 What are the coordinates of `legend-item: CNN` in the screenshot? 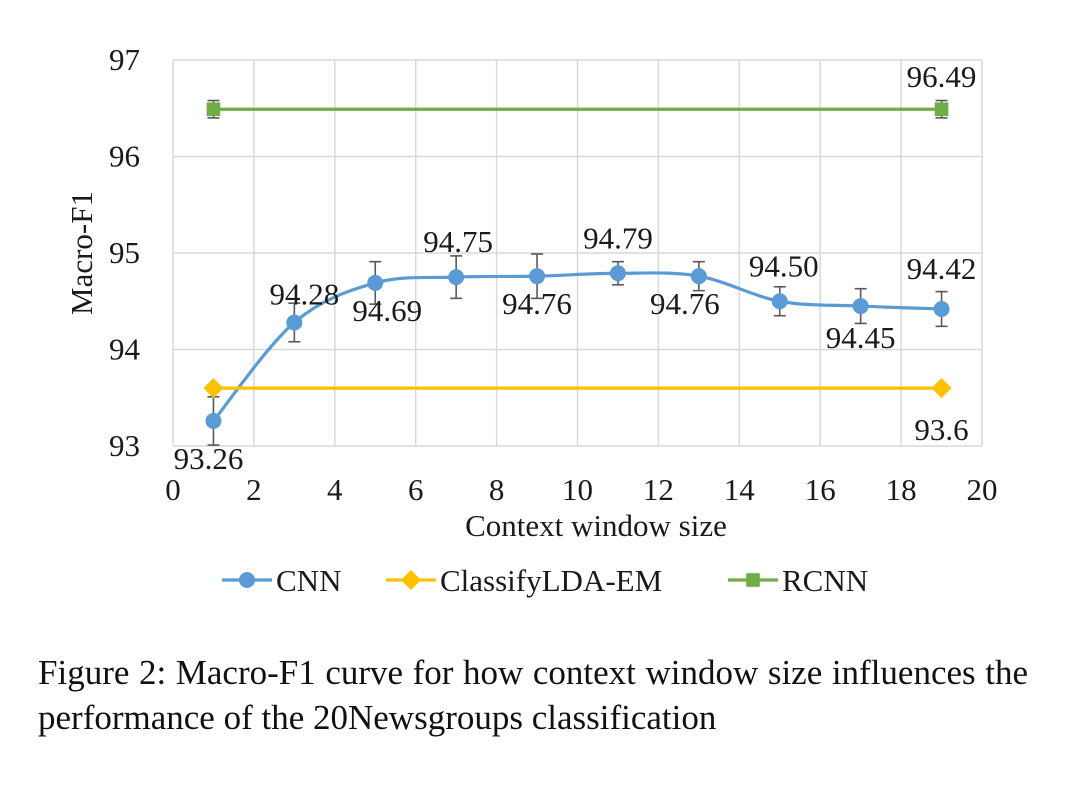 It's located at (281, 580).